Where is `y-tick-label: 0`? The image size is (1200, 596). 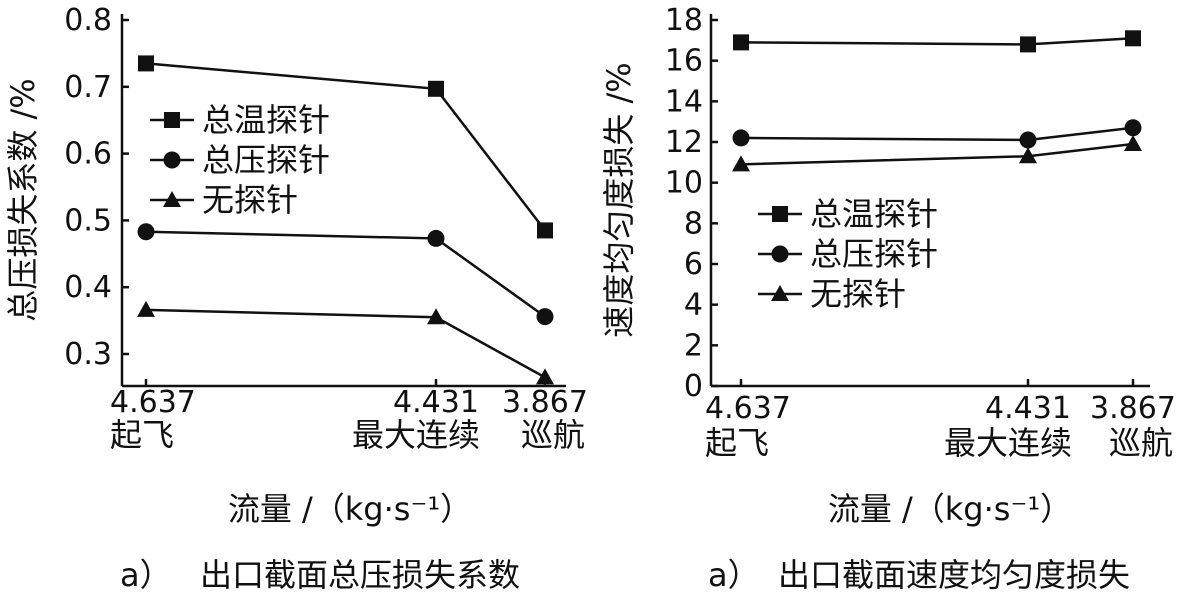 y-tick-label: 0 is located at coordinates (693, 386).